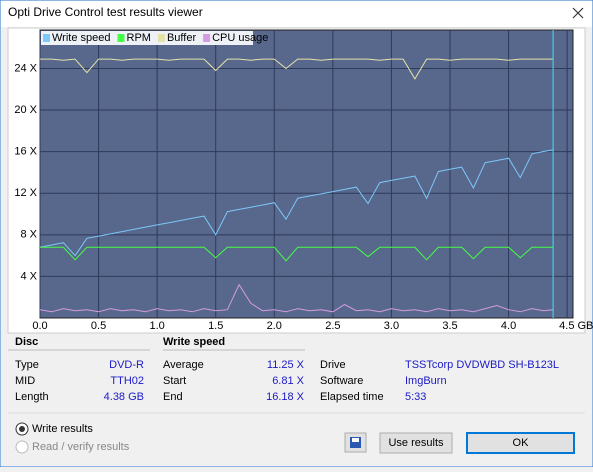  What do you see at coordinates (240, 38) in the screenshot?
I see `legend-label: CPU usage` at bounding box center [240, 38].